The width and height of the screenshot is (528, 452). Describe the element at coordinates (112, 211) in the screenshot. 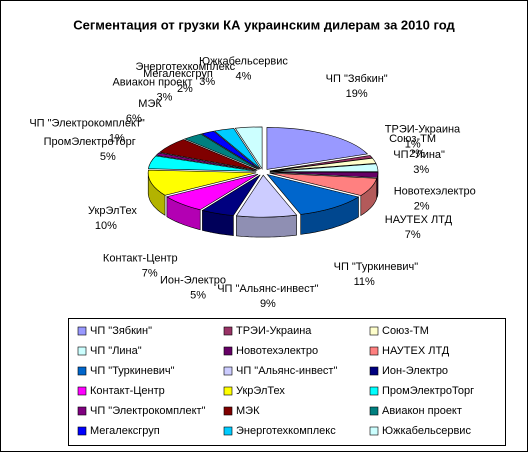

I see `data-label-name: УкрЭлТех` at that location.